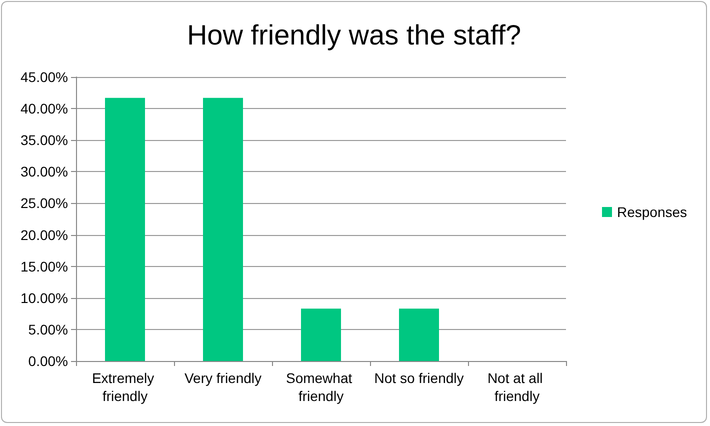 This screenshot has width=710, height=426. I want to click on y-tick-label: 40.00%, so click(44, 108).